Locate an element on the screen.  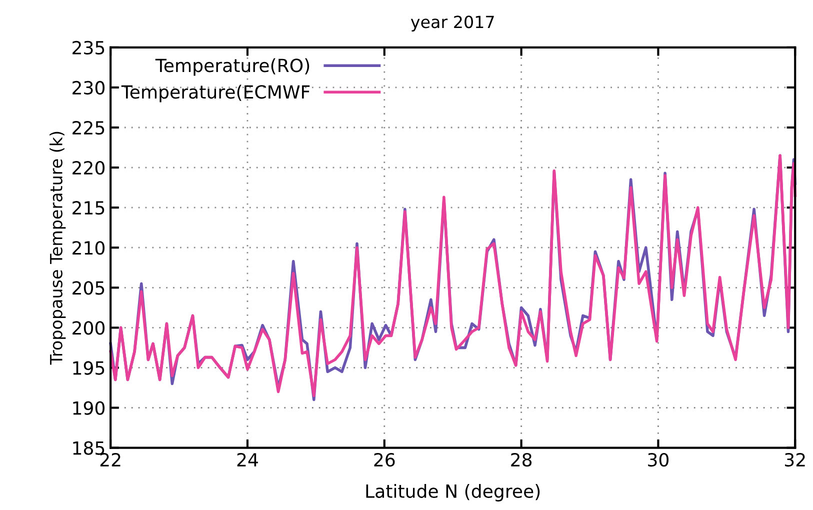
legend-label: Temperature(ECMWF is located at coordinates (215, 93).